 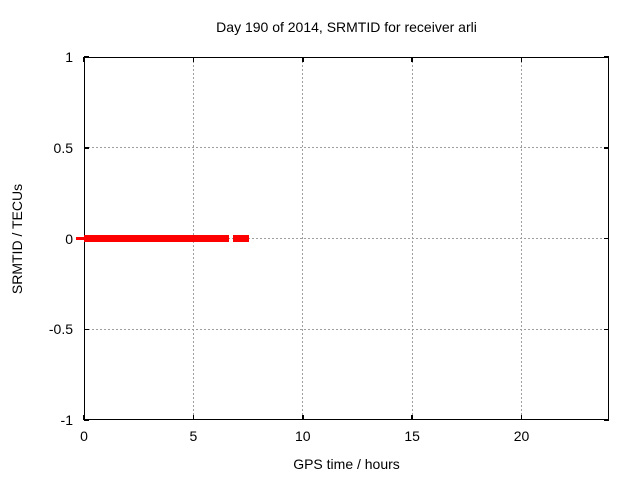 I want to click on y-tick-label: 0, so click(x=69, y=238).